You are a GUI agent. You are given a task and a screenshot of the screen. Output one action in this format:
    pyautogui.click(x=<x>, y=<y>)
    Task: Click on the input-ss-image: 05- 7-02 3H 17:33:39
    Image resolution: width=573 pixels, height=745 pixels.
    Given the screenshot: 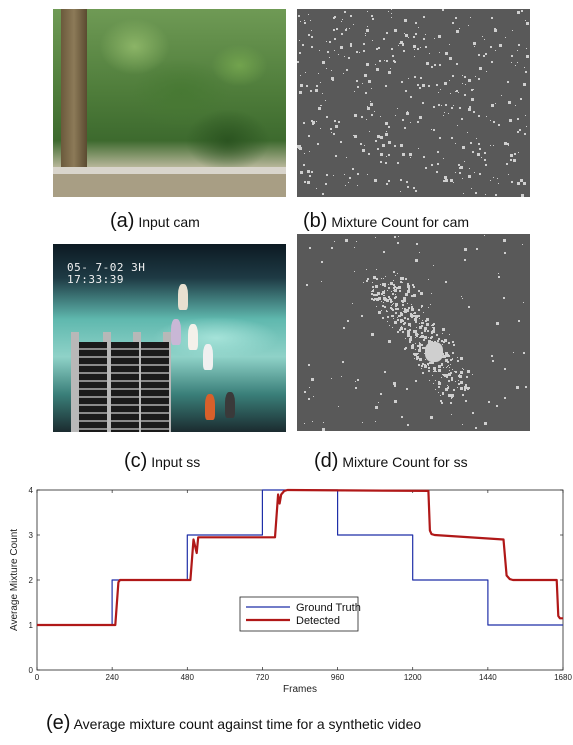 What is the action you would take?
    pyautogui.click(x=169, y=338)
    